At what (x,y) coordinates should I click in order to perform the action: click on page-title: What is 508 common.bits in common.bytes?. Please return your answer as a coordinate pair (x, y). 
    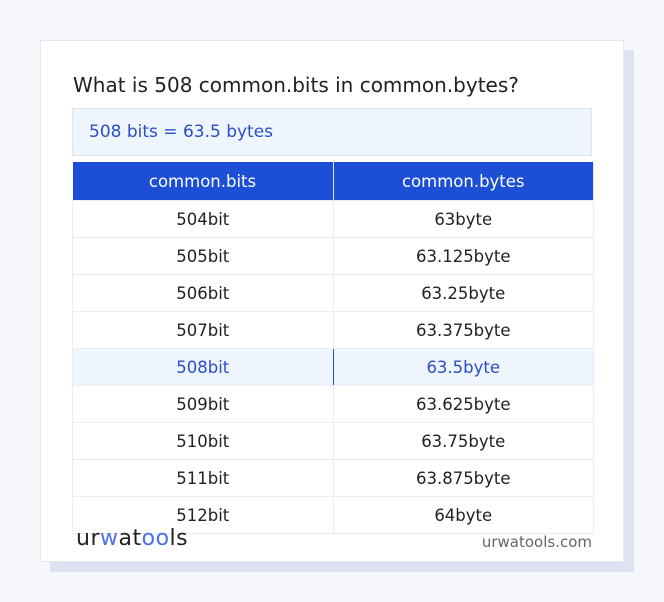
    Looking at the image, I should click on (296, 85).